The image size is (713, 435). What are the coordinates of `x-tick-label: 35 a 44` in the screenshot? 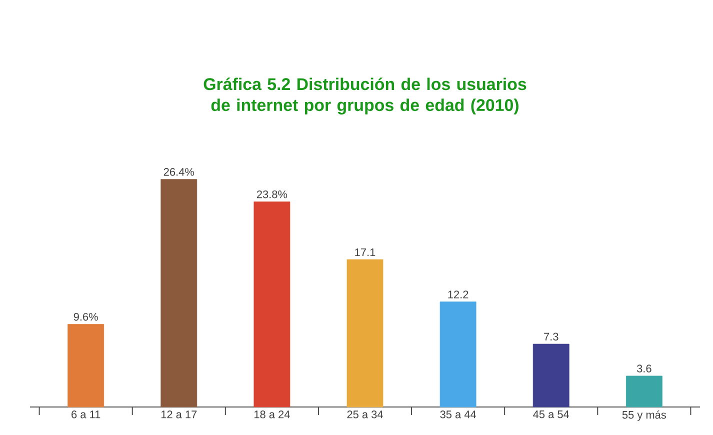 It's located at (458, 414).